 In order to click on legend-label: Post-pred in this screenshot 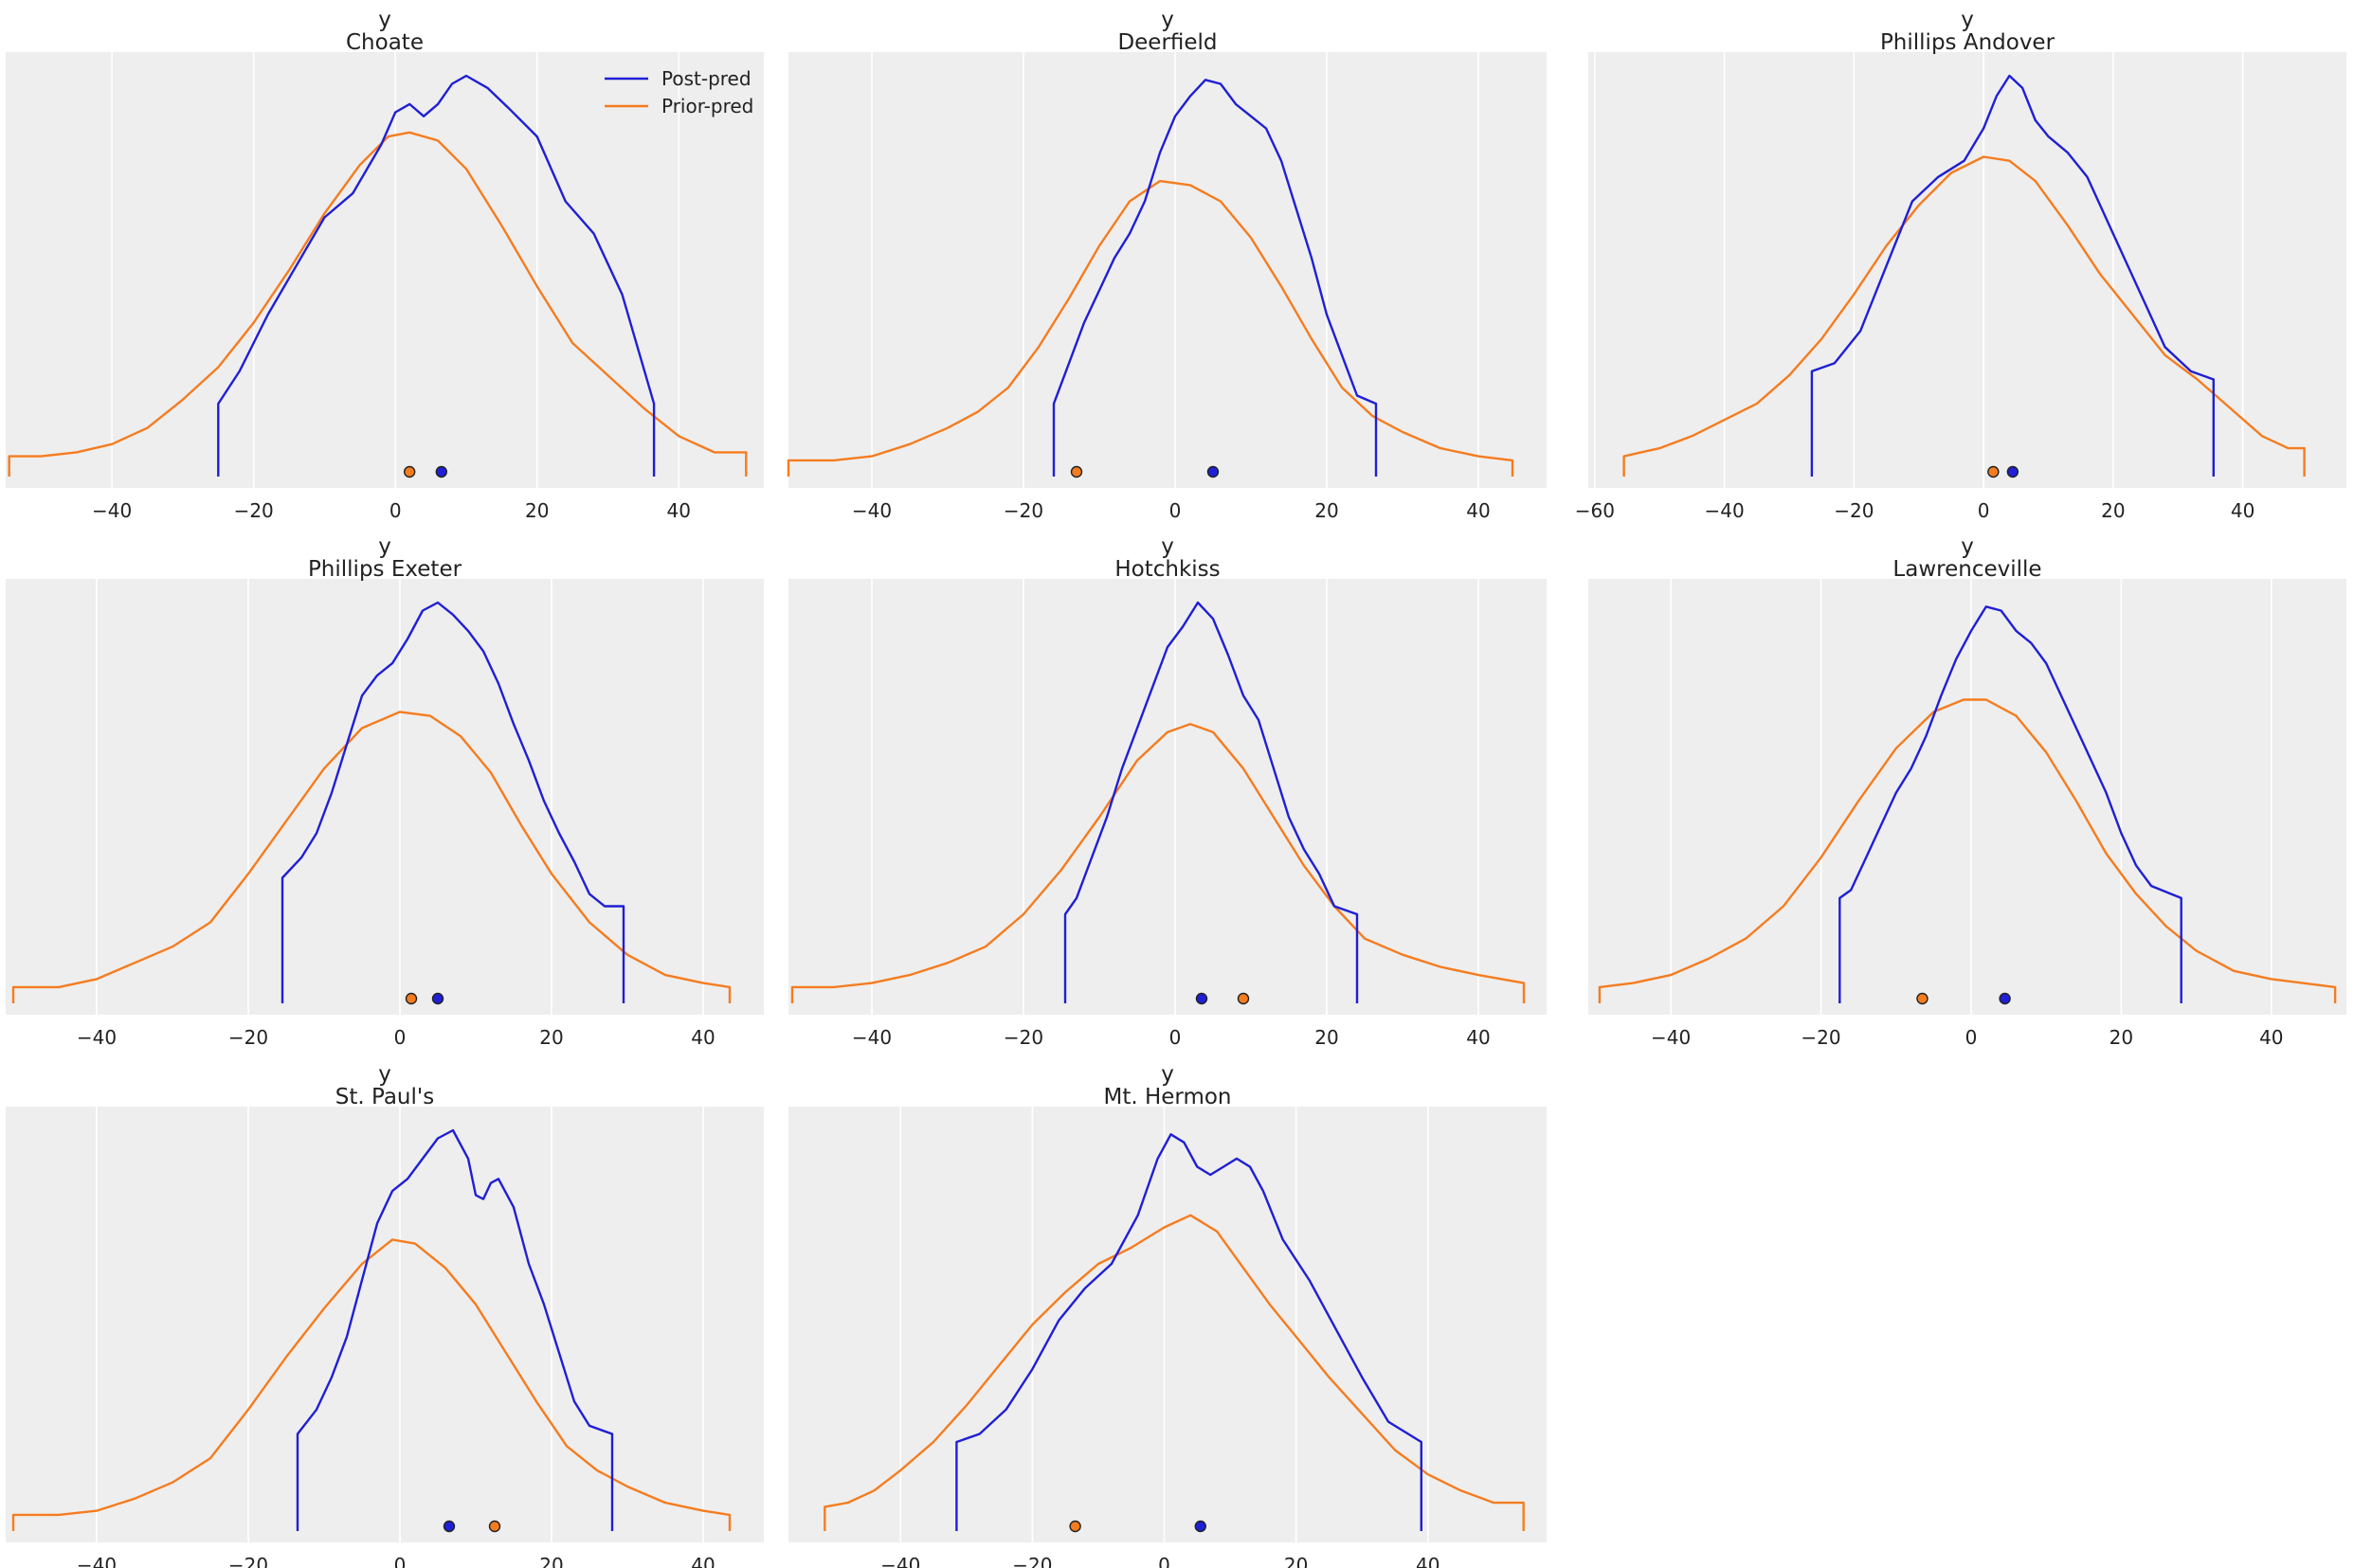, I will do `click(706, 78)`.